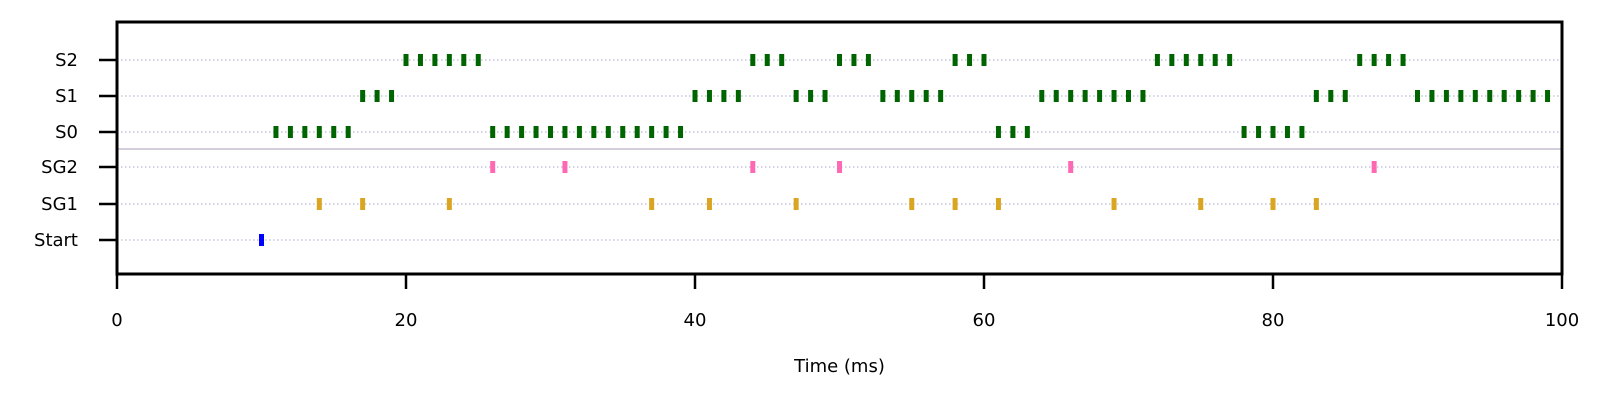  Describe the element at coordinates (839, 366) in the screenshot. I see `x-axis-title: Time (ms)` at that location.